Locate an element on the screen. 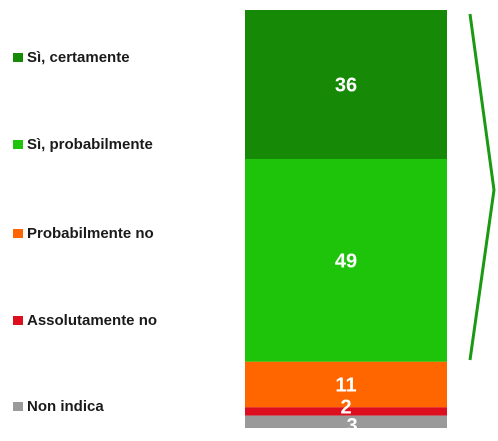 This screenshot has height=441, width=498. data-label-4: 3 is located at coordinates (351, 426).